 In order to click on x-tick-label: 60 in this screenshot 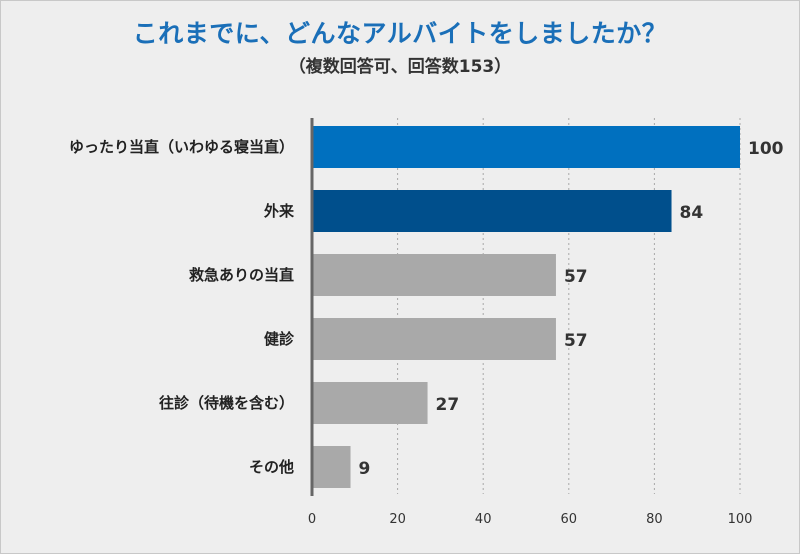, I will do `click(569, 519)`.